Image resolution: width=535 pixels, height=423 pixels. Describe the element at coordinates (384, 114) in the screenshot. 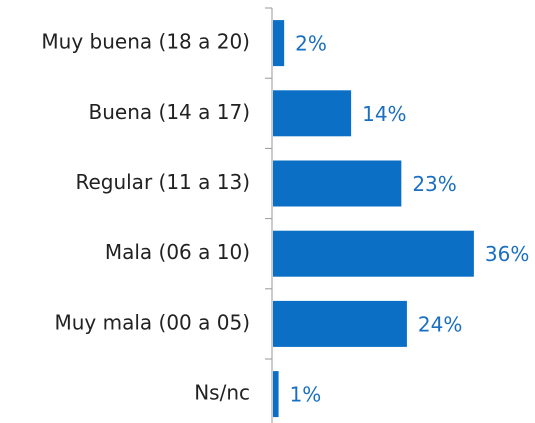

I see `value-label: 14%` at that location.